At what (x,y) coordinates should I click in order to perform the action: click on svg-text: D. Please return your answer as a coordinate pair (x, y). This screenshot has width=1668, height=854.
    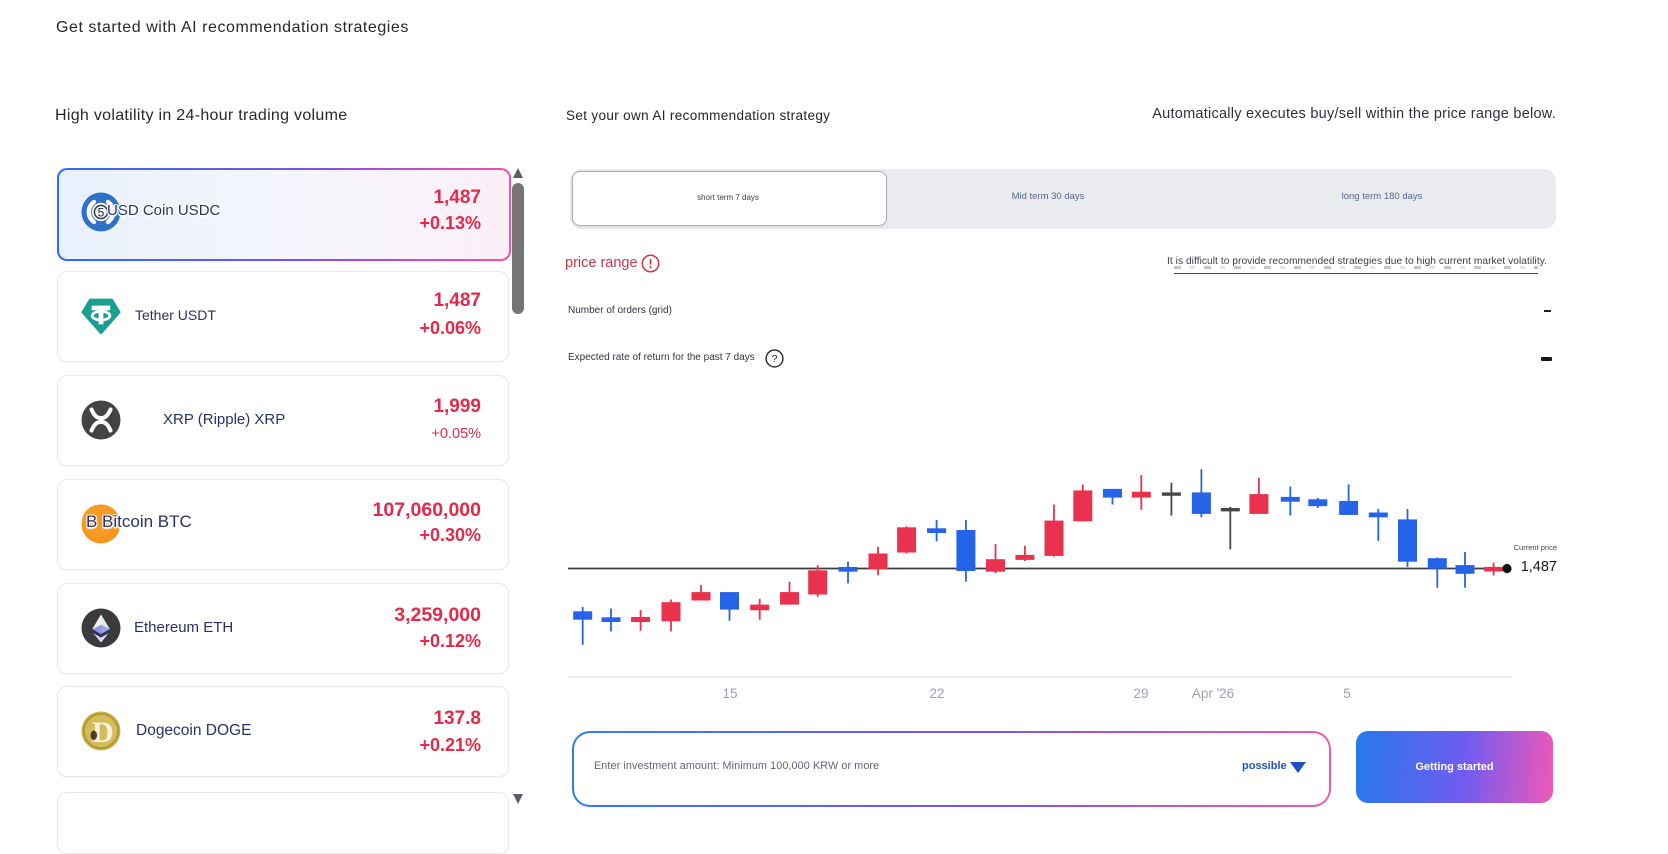
    Looking at the image, I should click on (103, 732).